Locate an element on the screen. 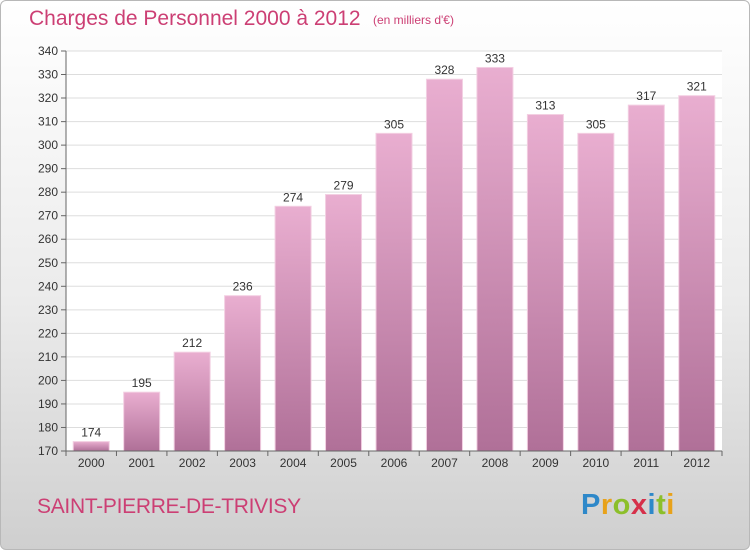 This screenshot has height=550, width=750. y-tick-label: 310 is located at coordinates (48, 122).